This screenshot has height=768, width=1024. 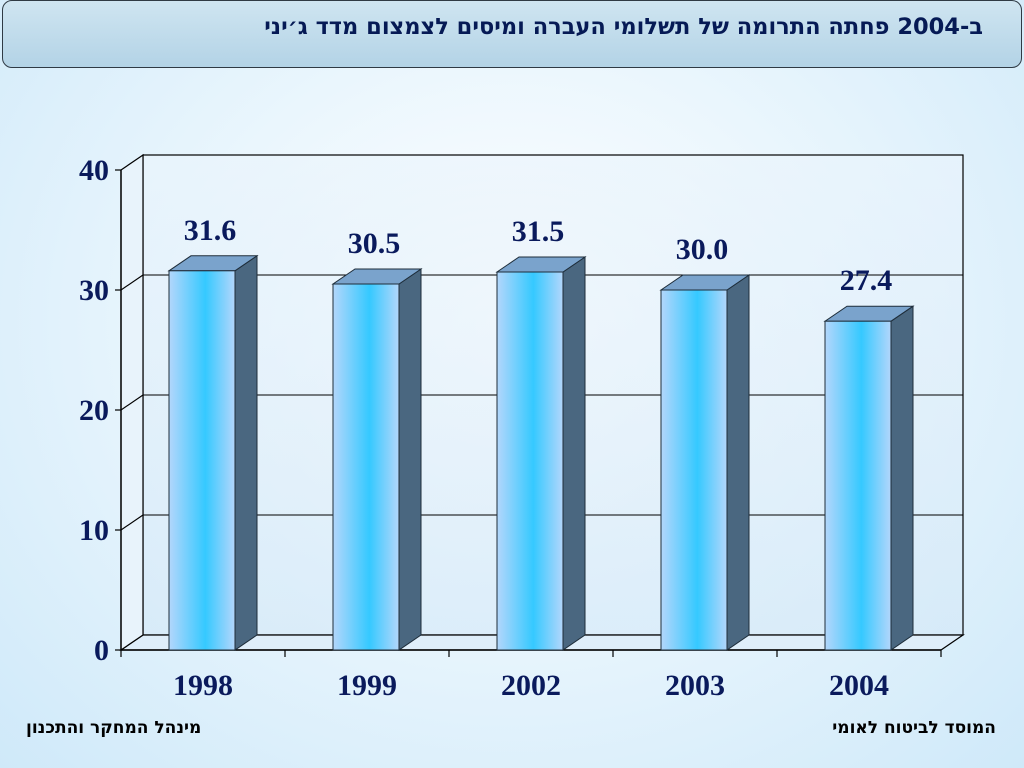 What do you see at coordinates (866, 280) in the screenshot?
I see `data-label: 27.4` at bounding box center [866, 280].